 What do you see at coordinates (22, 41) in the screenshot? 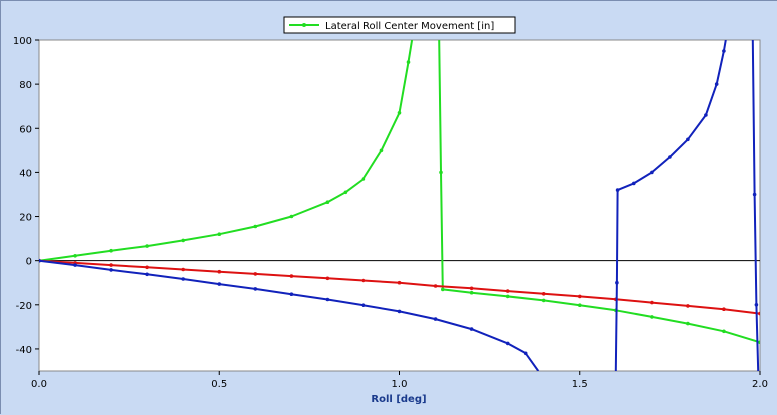
I see `y-tick-label: 100` at bounding box center [22, 41].